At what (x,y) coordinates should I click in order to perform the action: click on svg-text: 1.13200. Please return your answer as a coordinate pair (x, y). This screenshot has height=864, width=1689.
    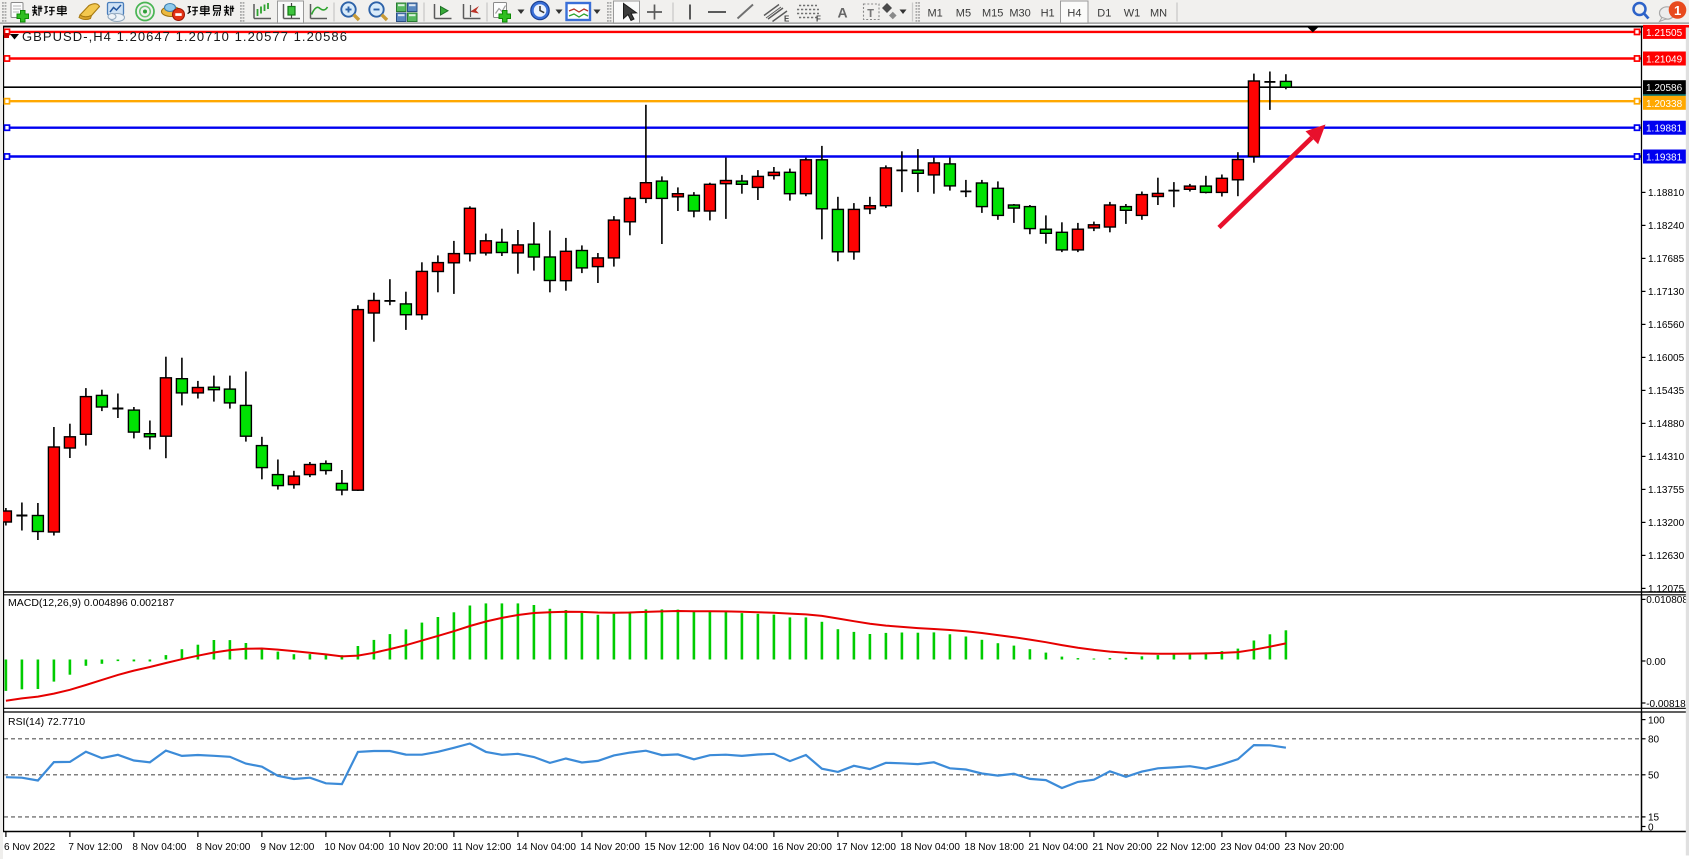
    Looking at the image, I should click on (1666, 523).